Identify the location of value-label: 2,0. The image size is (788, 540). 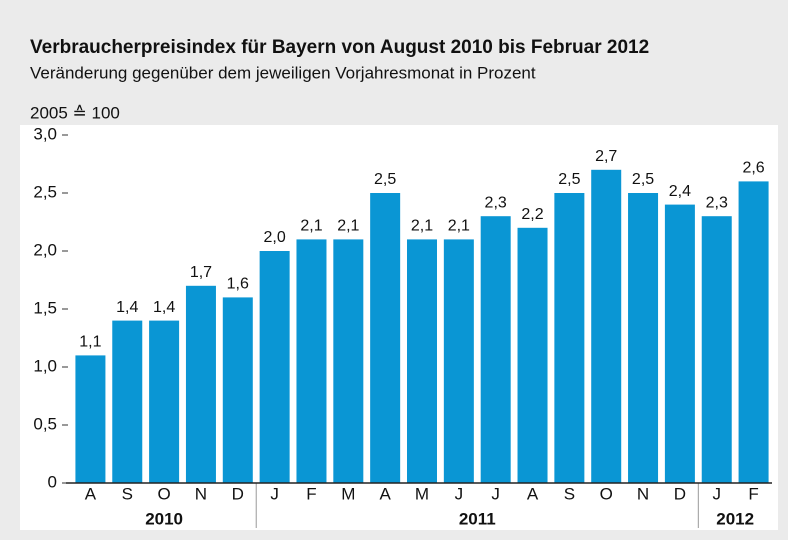
(275, 237).